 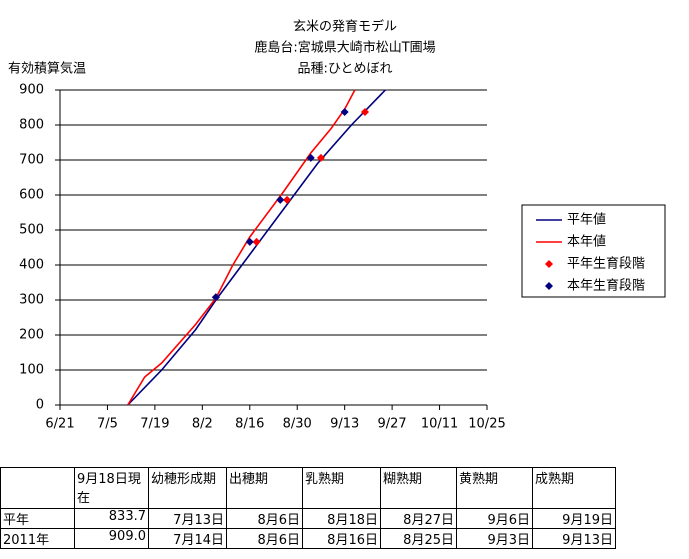 What do you see at coordinates (574, 518) in the screenshot?
I see `table-cell: 9月19日` at bounding box center [574, 518].